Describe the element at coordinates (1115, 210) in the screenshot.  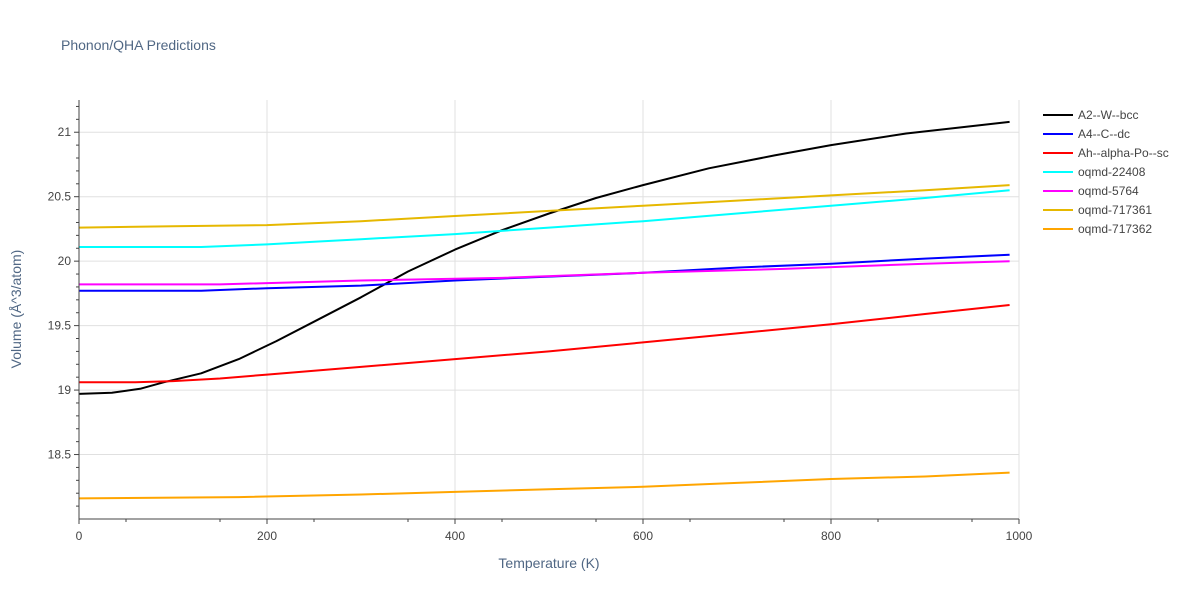
I see `legend-label: oqmd-717361` at that location.